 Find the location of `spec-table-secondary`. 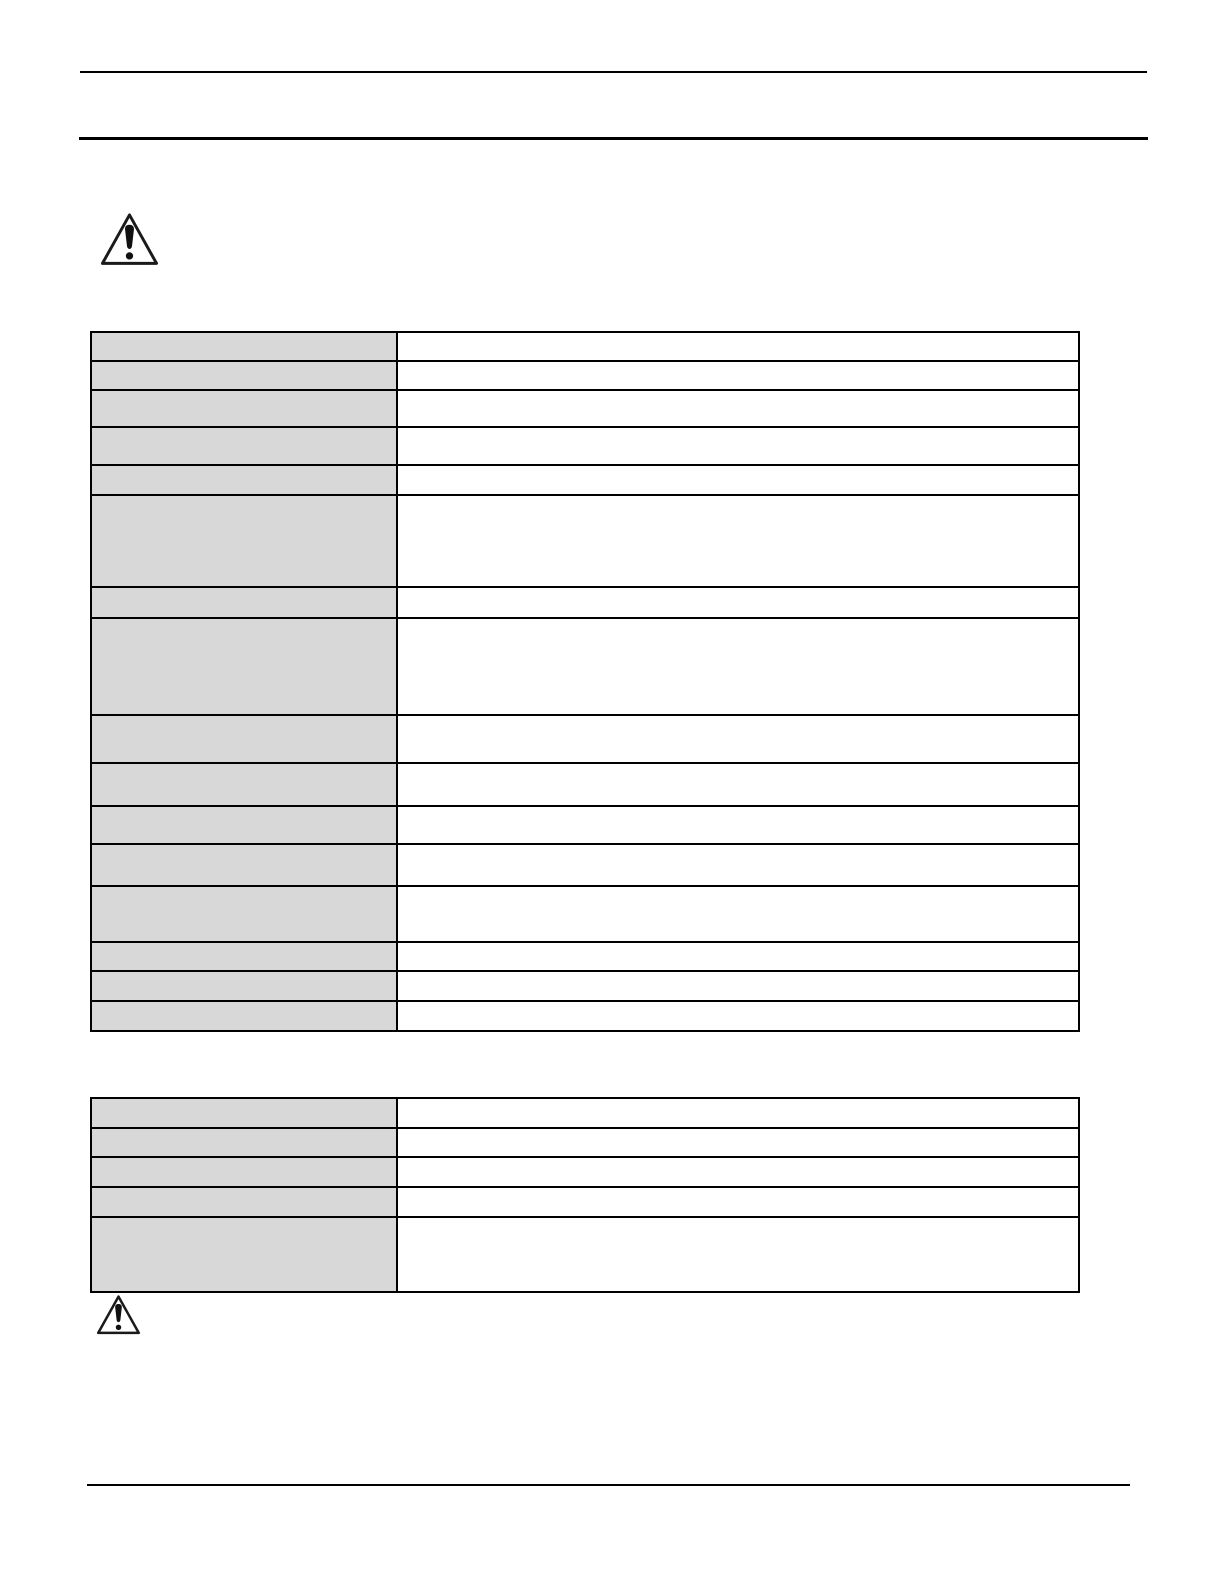

spec-table-secondary is located at coordinates (585, 1195).